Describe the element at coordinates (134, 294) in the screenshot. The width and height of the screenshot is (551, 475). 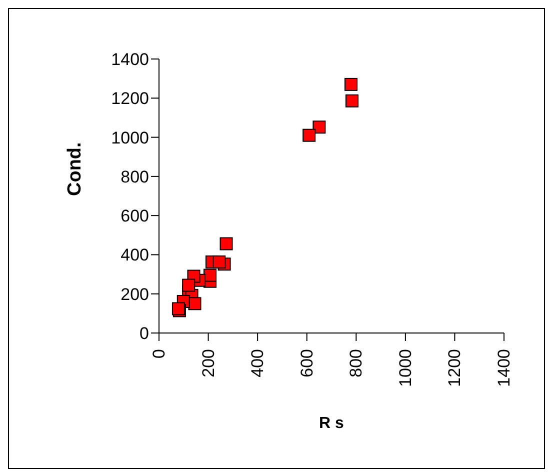
I see `y-tick-label: 200` at that location.